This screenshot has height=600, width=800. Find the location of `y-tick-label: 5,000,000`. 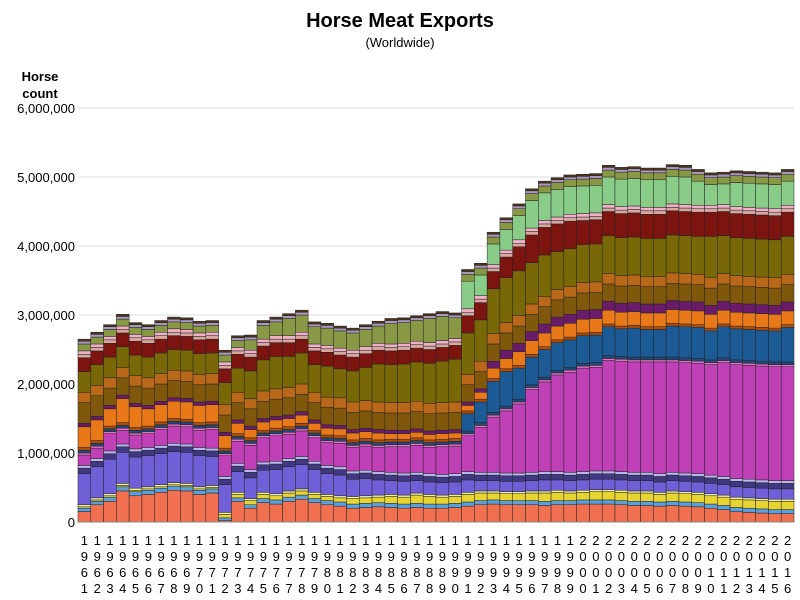

y-tick-label: 5,000,000 is located at coordinates (46, 177).